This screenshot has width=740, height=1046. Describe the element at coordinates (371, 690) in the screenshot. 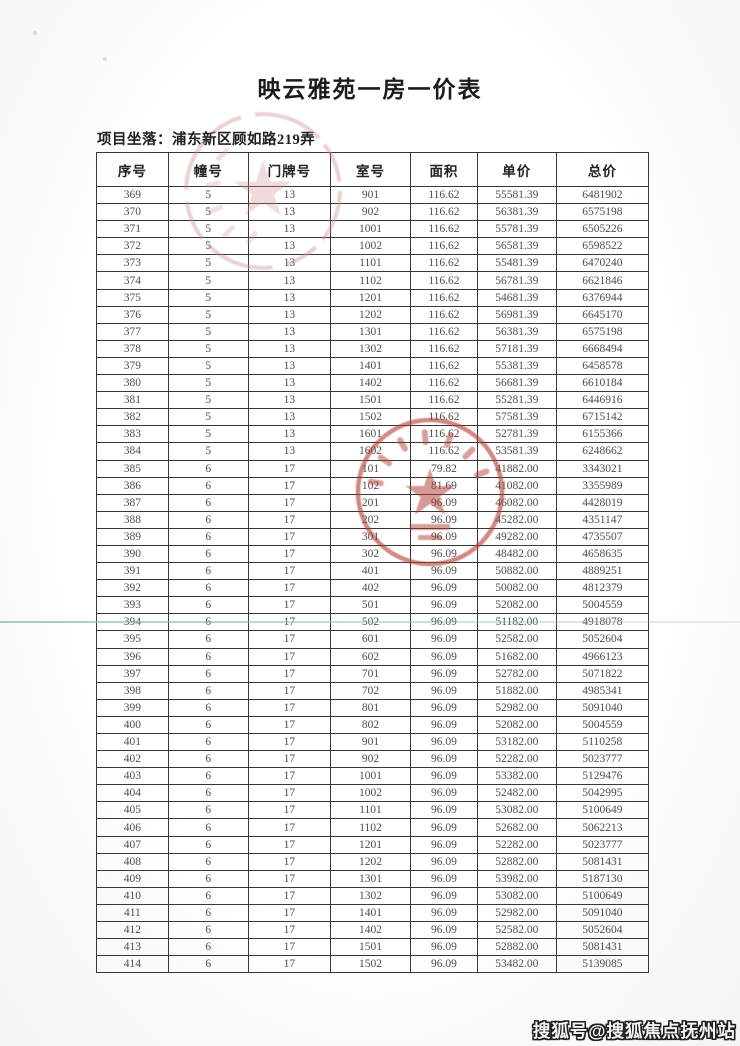

I see `table-cell: 702` at that location.